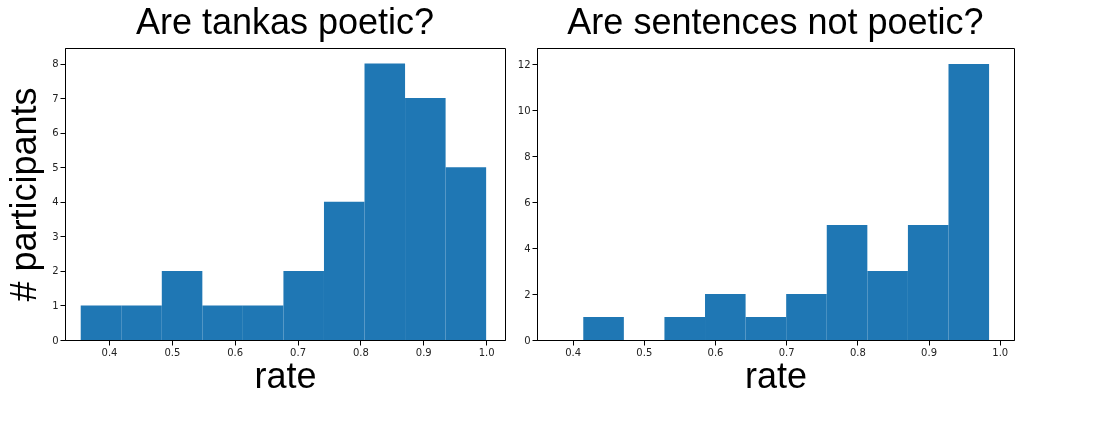 This screenshot has width=1115, height=434. What do you see at coordinates (55, 98) in the screenshot?
I see `y-tick-label: 7` at bounding box center [55, 98].